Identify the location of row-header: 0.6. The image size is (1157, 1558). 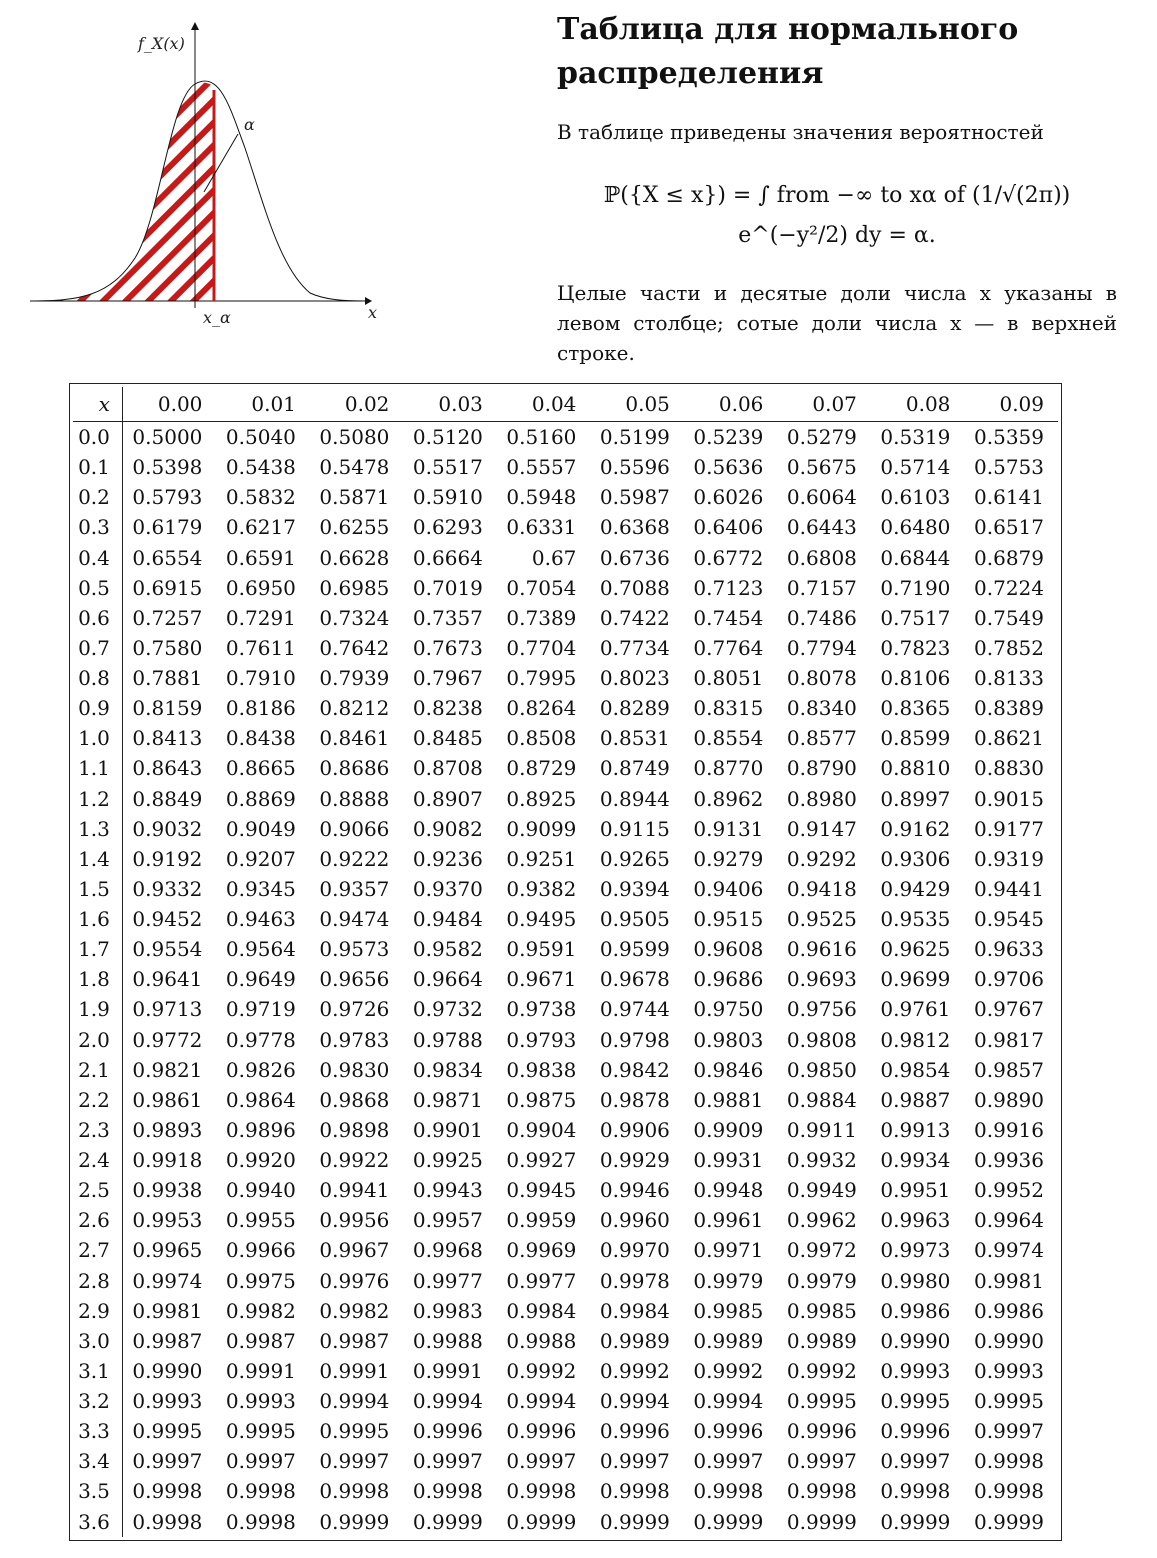
(98, 617).